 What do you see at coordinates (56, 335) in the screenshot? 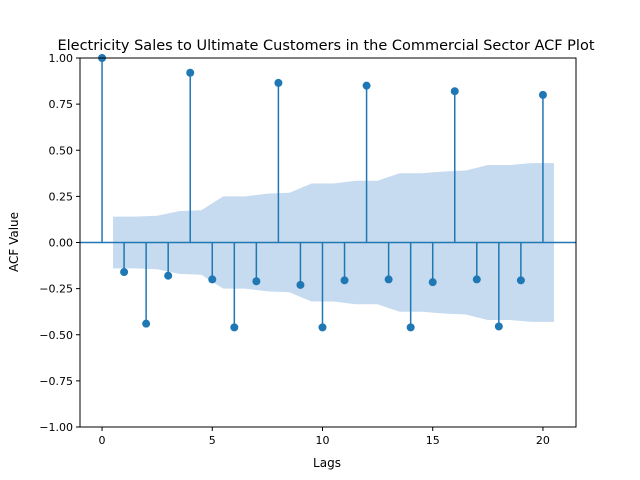
I see `y-tick-label: −0.50` at bounding box center [56, 335].